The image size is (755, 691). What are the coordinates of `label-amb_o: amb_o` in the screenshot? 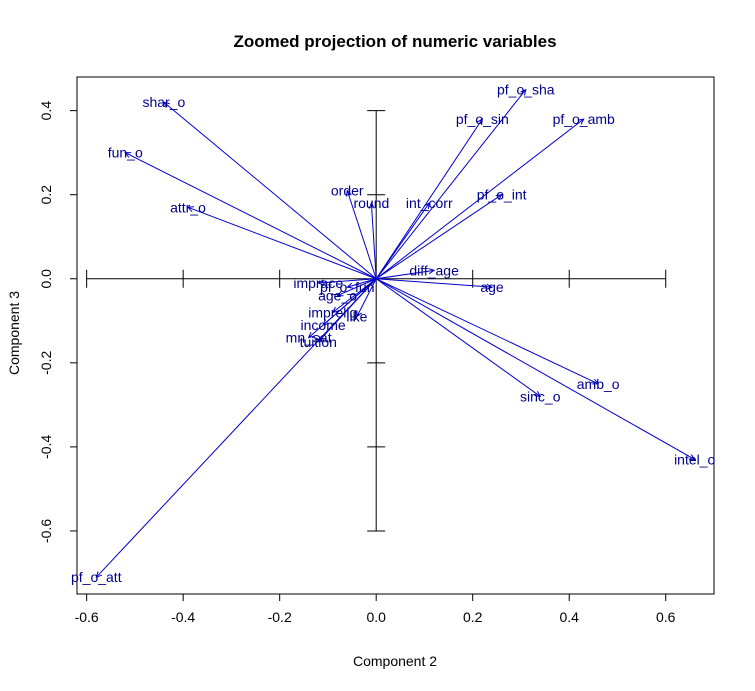 It's located at (598, 384).